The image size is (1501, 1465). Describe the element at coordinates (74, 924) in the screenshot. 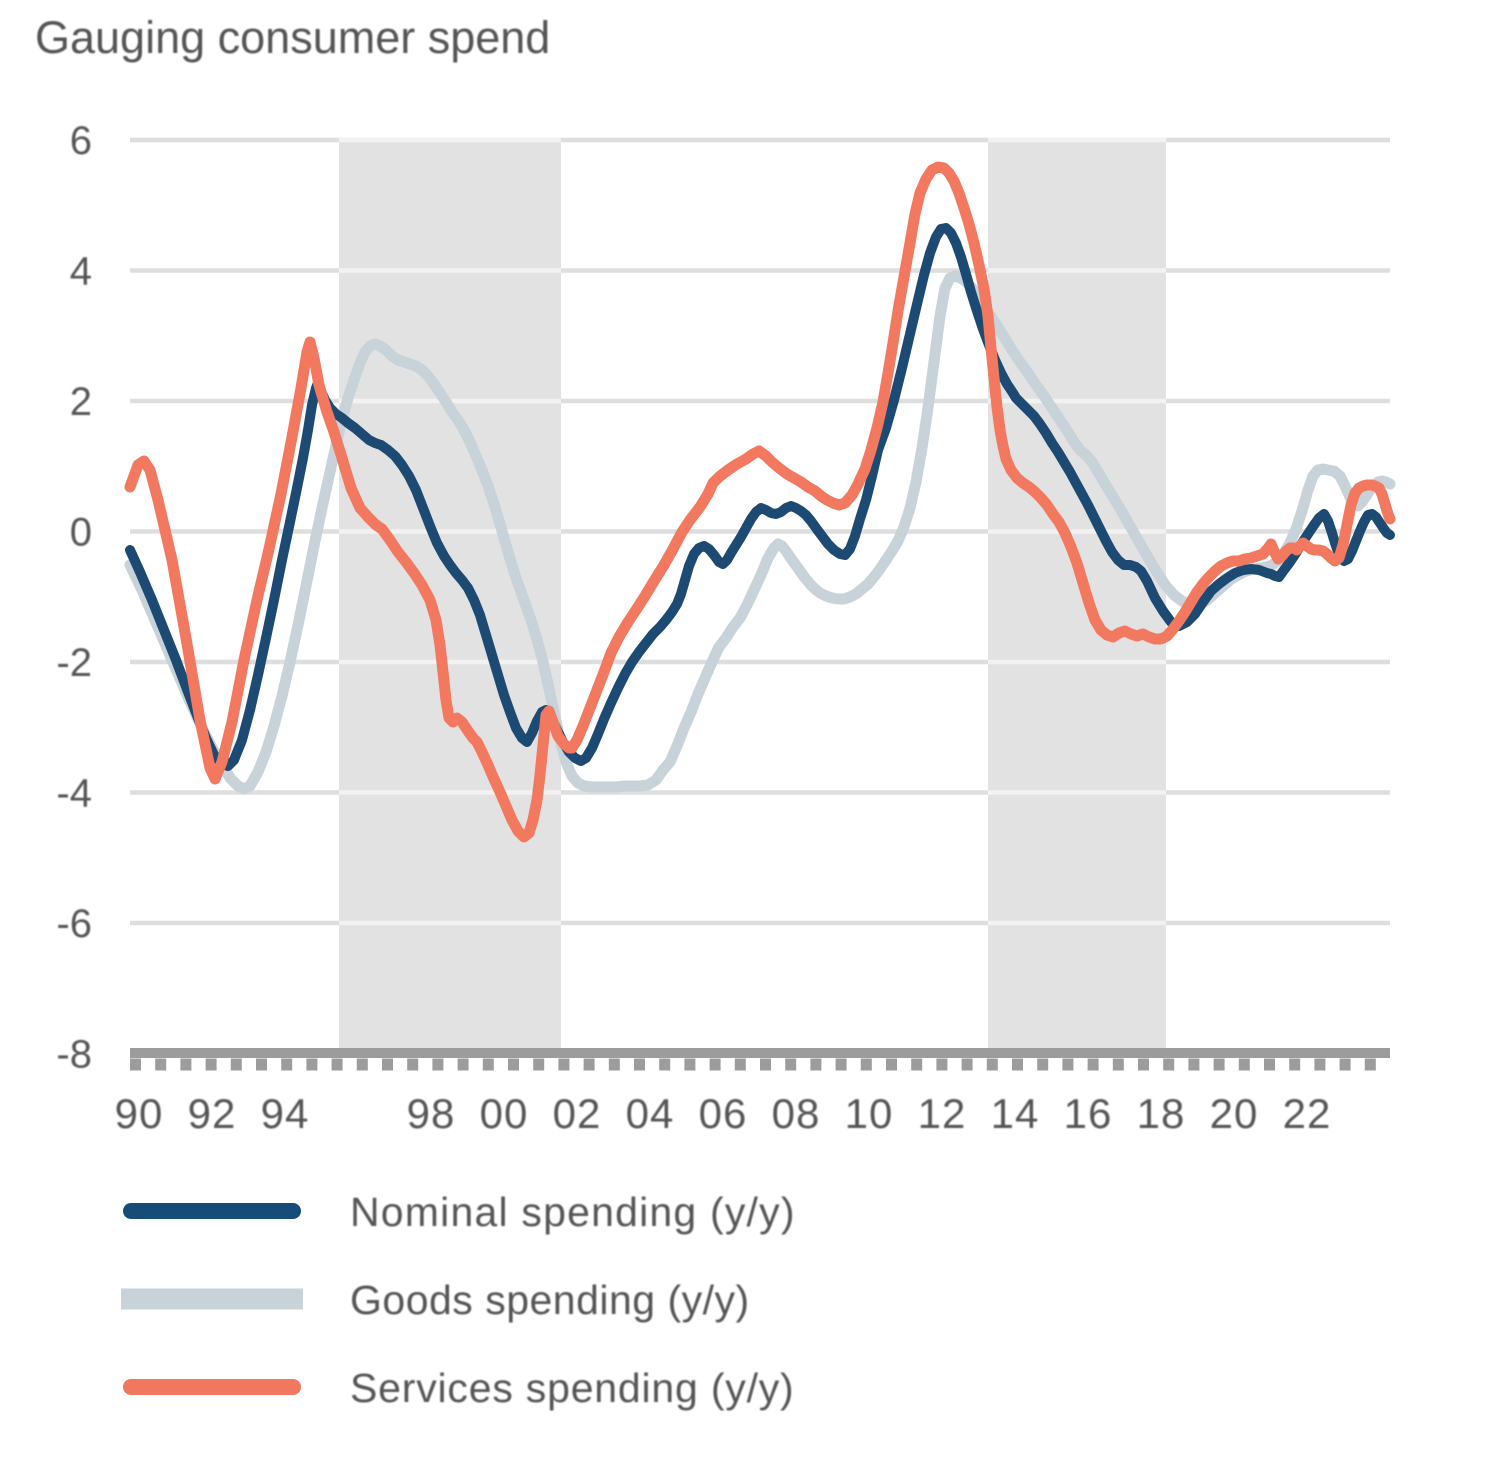

I see `svg-text: -6` at that location.